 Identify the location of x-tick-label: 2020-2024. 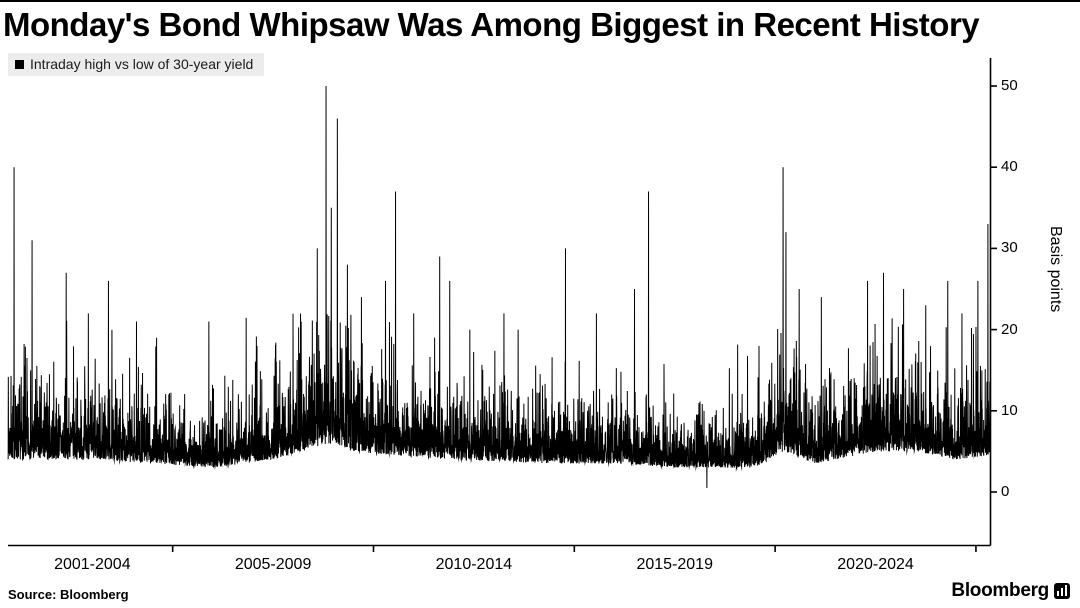
(875, 564).